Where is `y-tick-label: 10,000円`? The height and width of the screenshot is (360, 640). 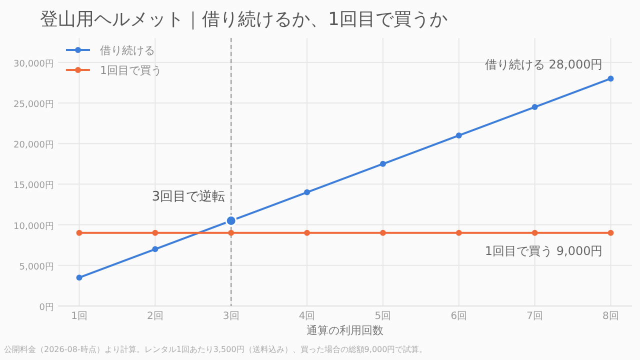
y-tick-label: 10,000円 is located at coordinates (34, 227).